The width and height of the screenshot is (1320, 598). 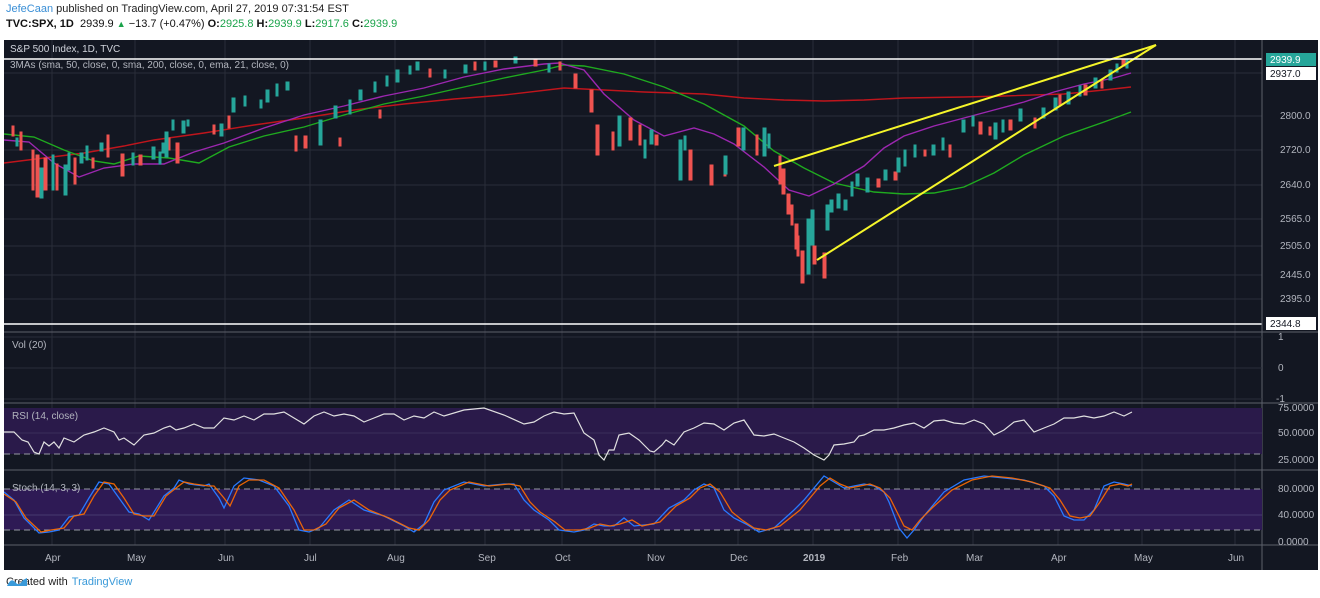 I want to click on last-price-axis-label: 2939.9, so click(x=1285, y=60).